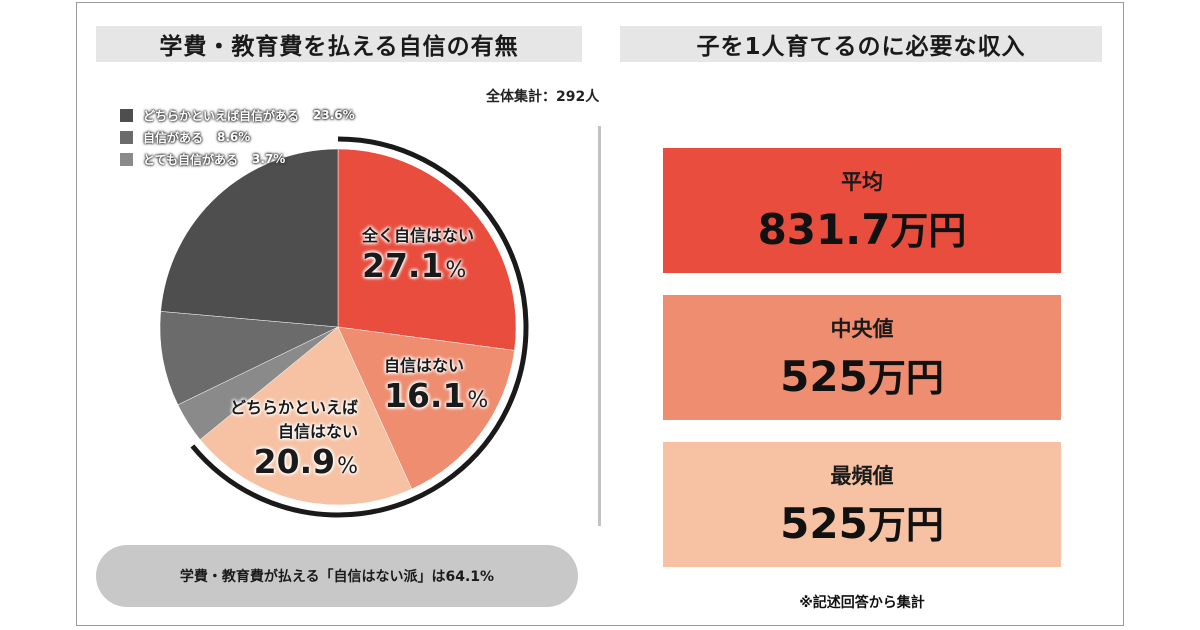 The height and width of the screenshot is (630, 1200). What do you see at coordinates (424, 365) in the screenshot?
I see `slice-category: 自信はない` at bounding box center [424, 365].